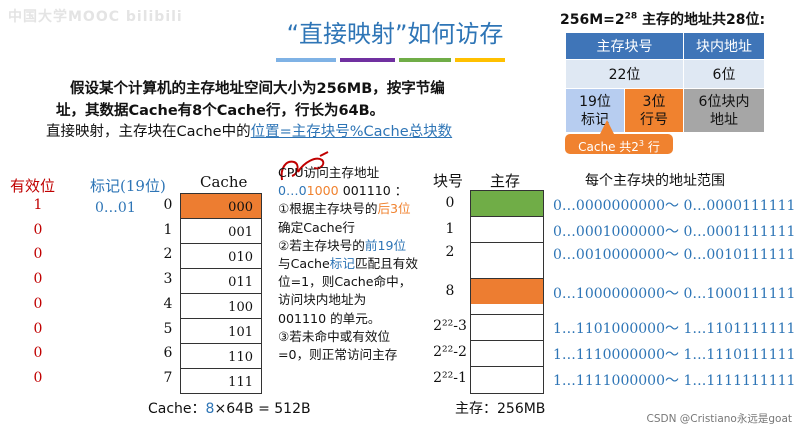 This screenshot has height=432, width=800. What do you see at coordinates (148, 132) in the screenshot?
I see `mapping-rule-prefix: 直接映射，主存块在Cache中的` at bounding box center [148, 132].